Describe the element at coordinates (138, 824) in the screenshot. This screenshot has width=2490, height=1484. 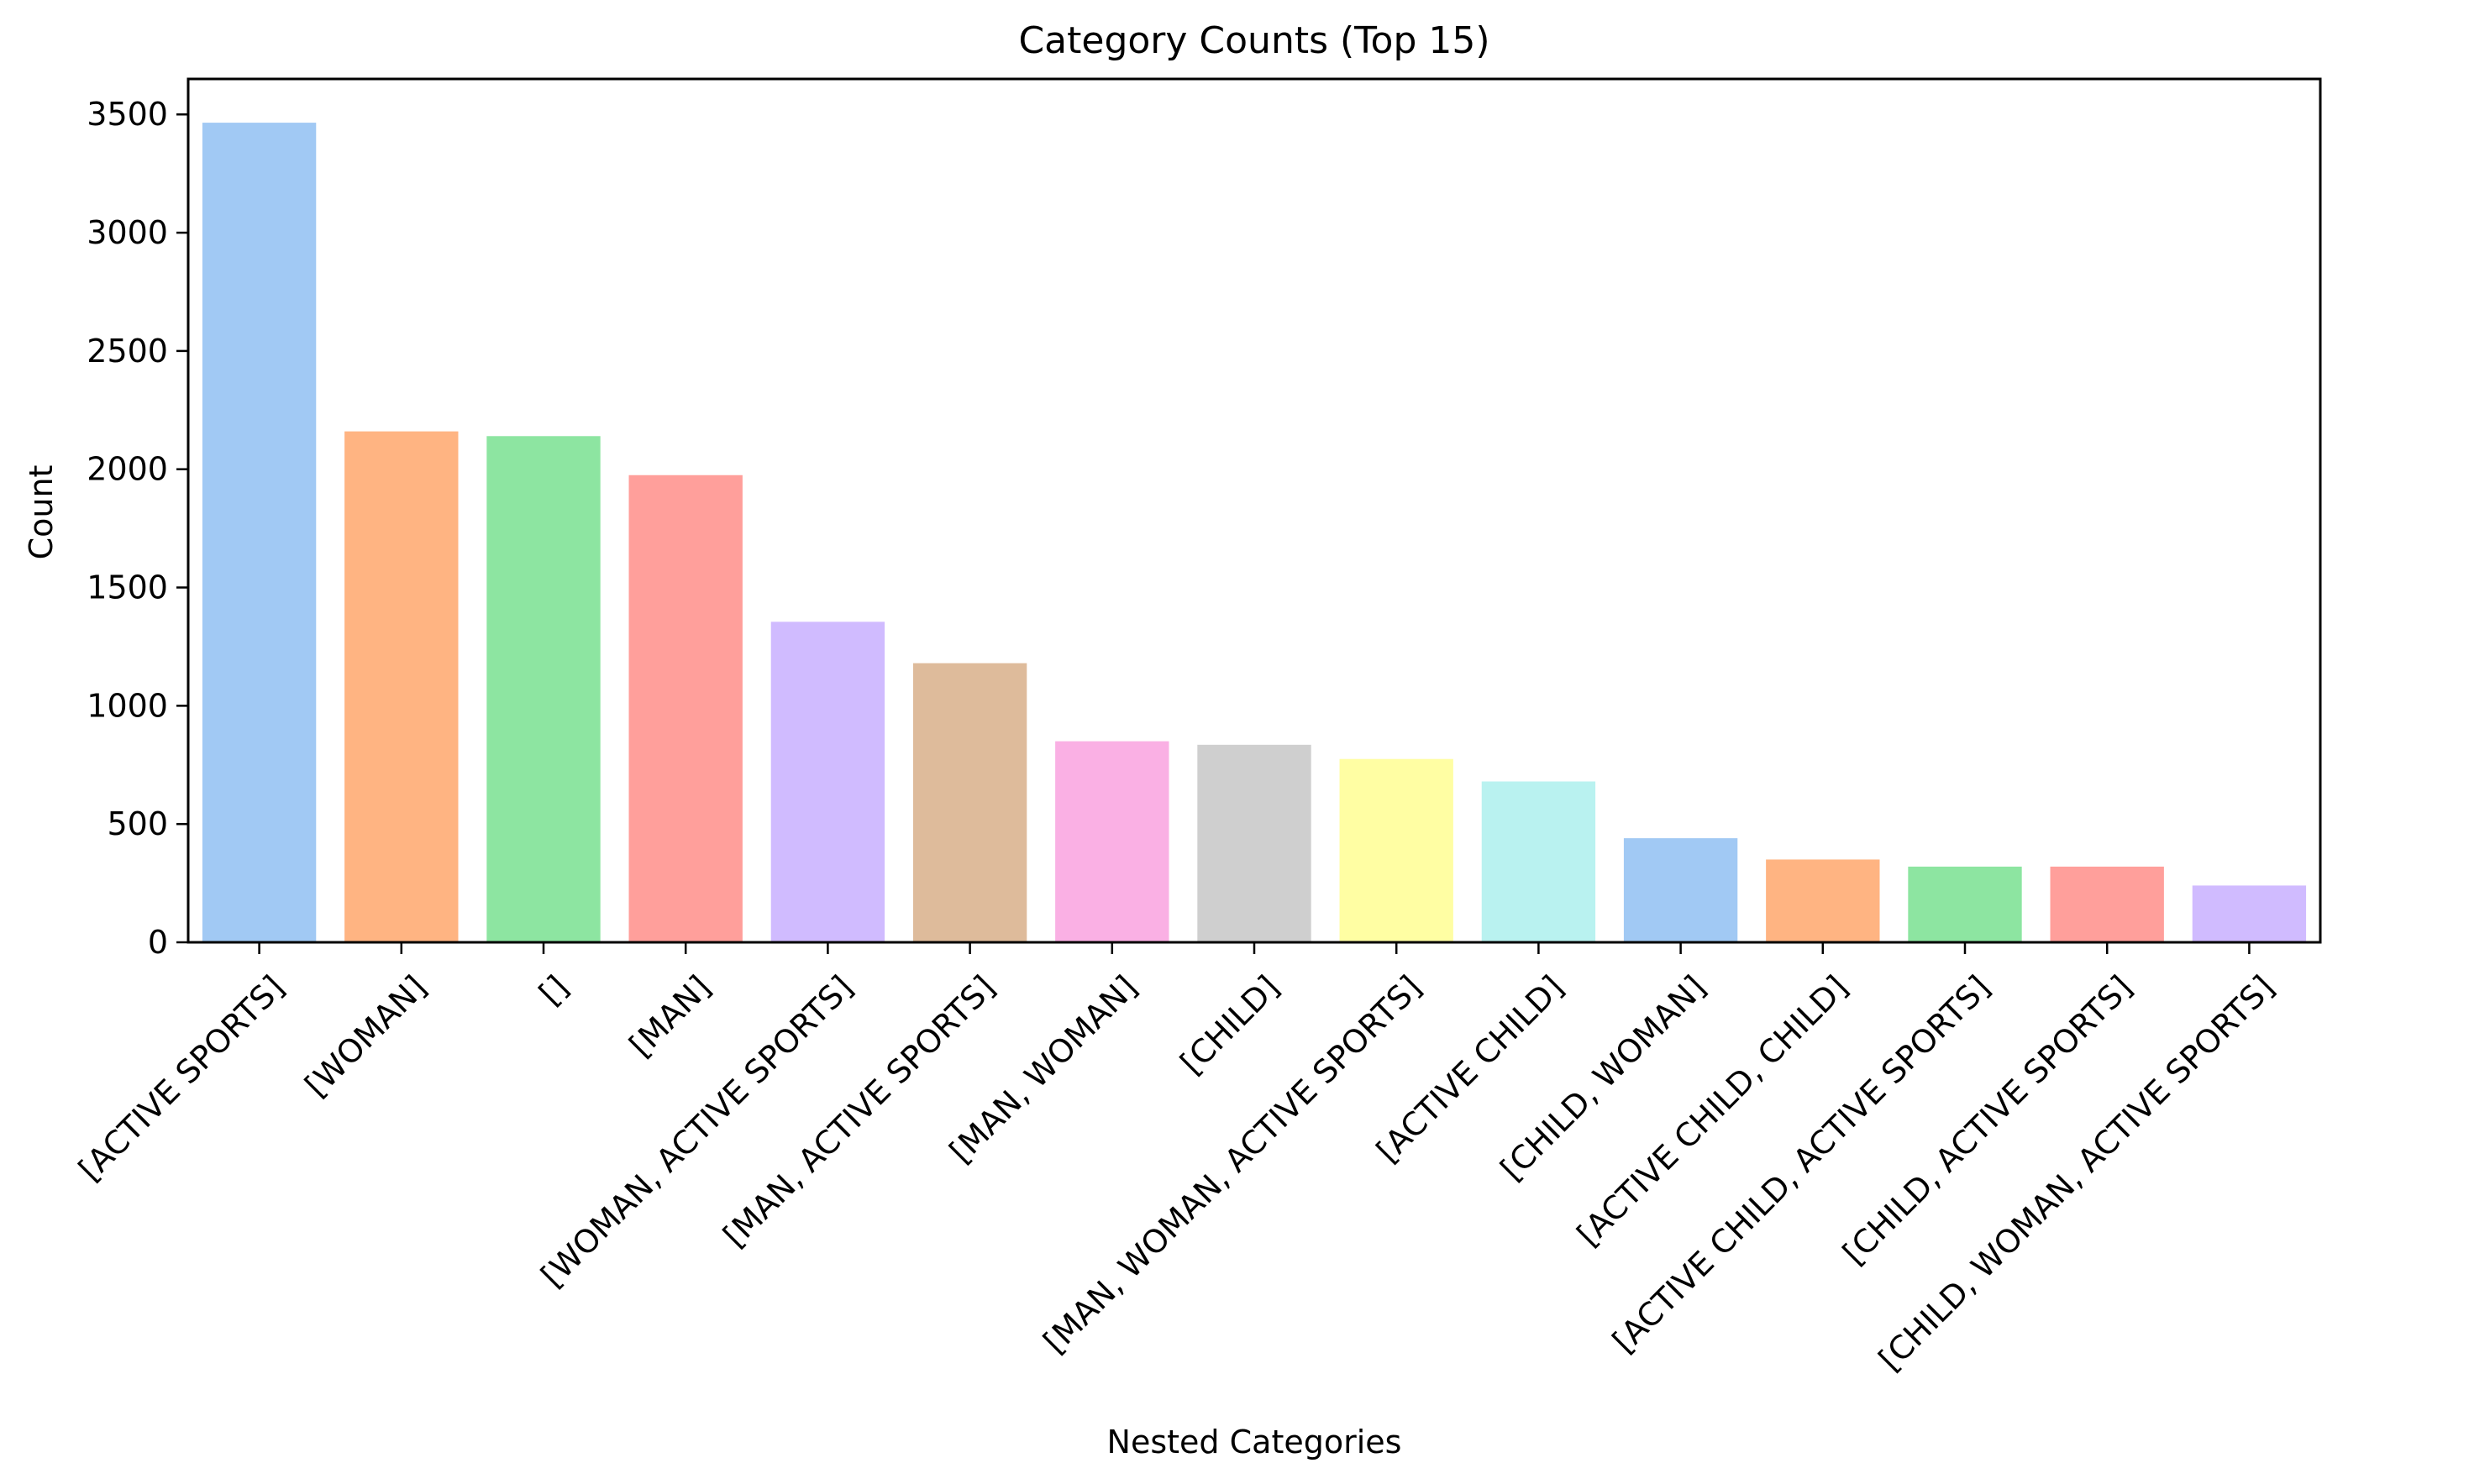
I see `y-tick-label: 500` at that location.